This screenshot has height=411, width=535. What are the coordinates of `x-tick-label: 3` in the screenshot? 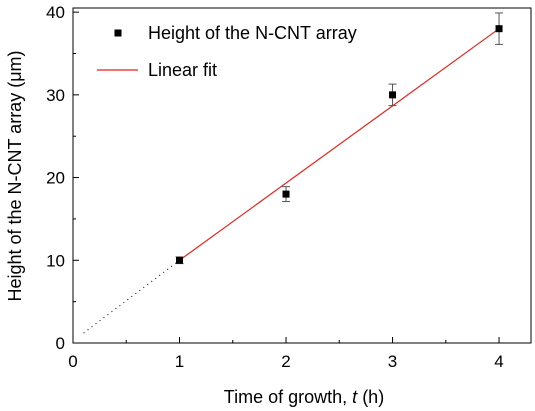 It's located at (392, 361).